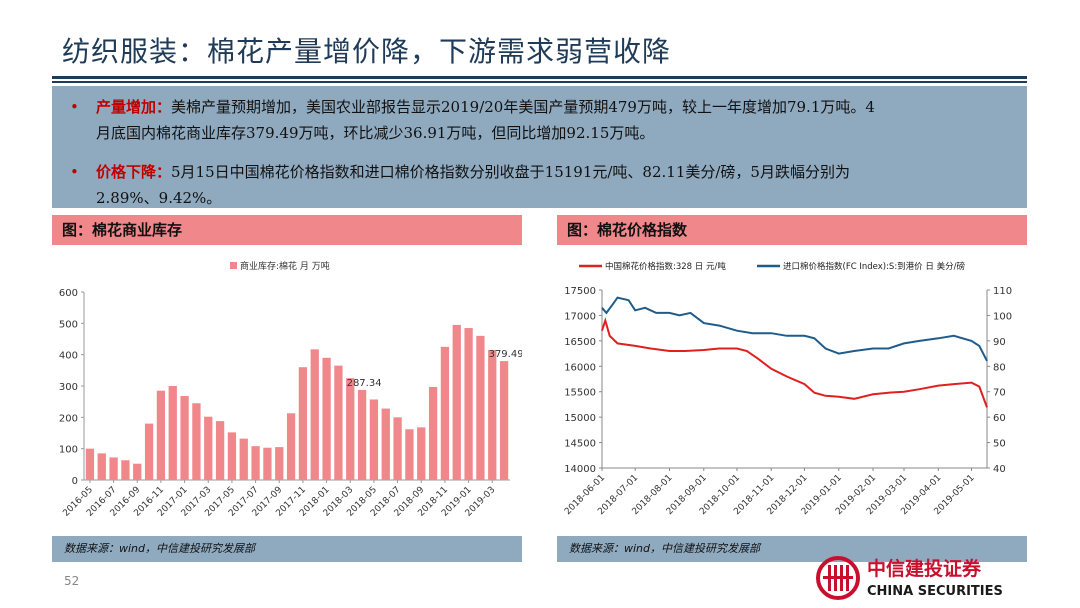  Describe the element at coordinates (539, 77) in the screenshot. I see `title-rule` at that location.